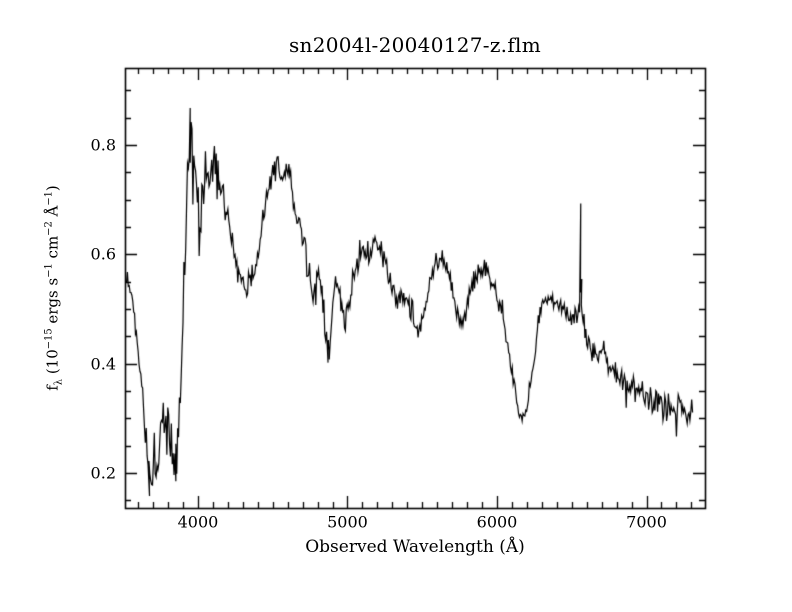 The width and height of the screenshot is (792, 612). Describe the element at coordinates (49, 228) in the screenshot. I see `y-axis-title-part: −2` at that location.